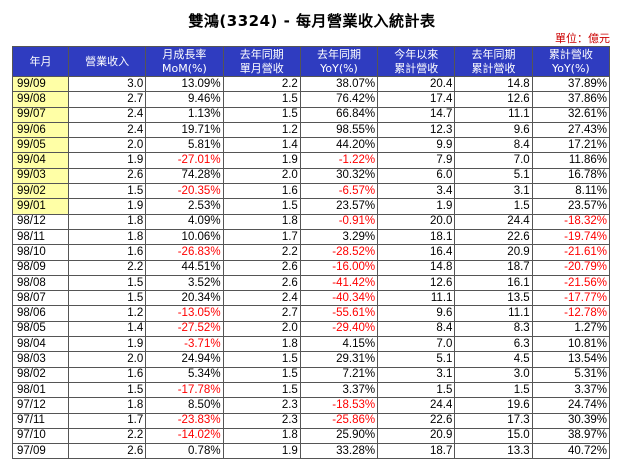 This screenshot has width=624, height=461. I want to click on value-cell: 8.50%, so click(184, 405).